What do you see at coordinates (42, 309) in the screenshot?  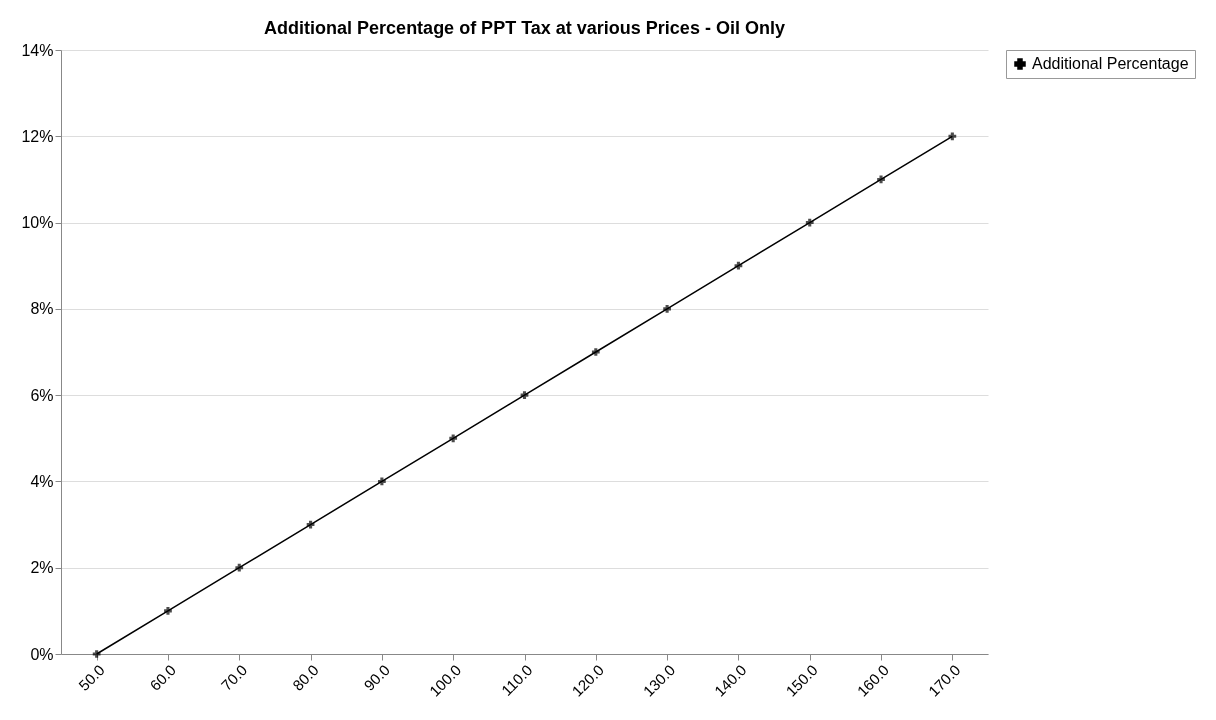 I see `y-tick-label: 8%` at bounding box center [42, 309].